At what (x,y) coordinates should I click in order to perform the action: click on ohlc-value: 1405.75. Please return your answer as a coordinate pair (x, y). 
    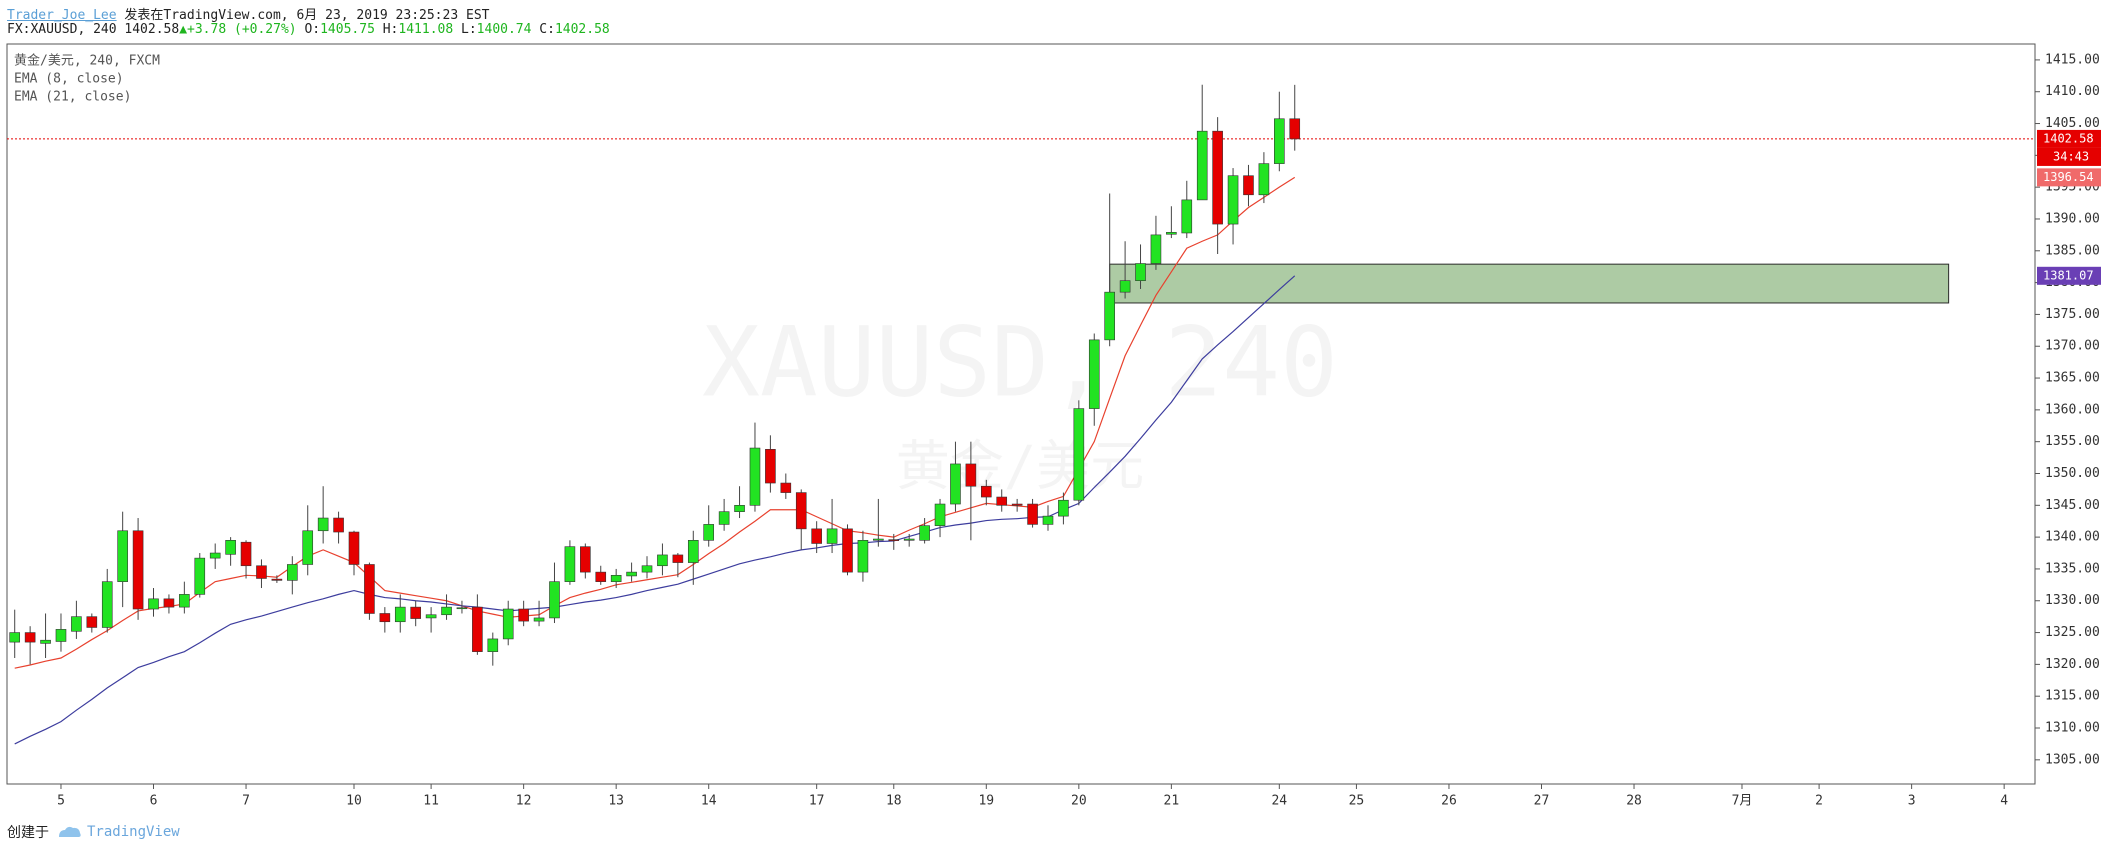
    Looking at the image, I should click on (347, 29).